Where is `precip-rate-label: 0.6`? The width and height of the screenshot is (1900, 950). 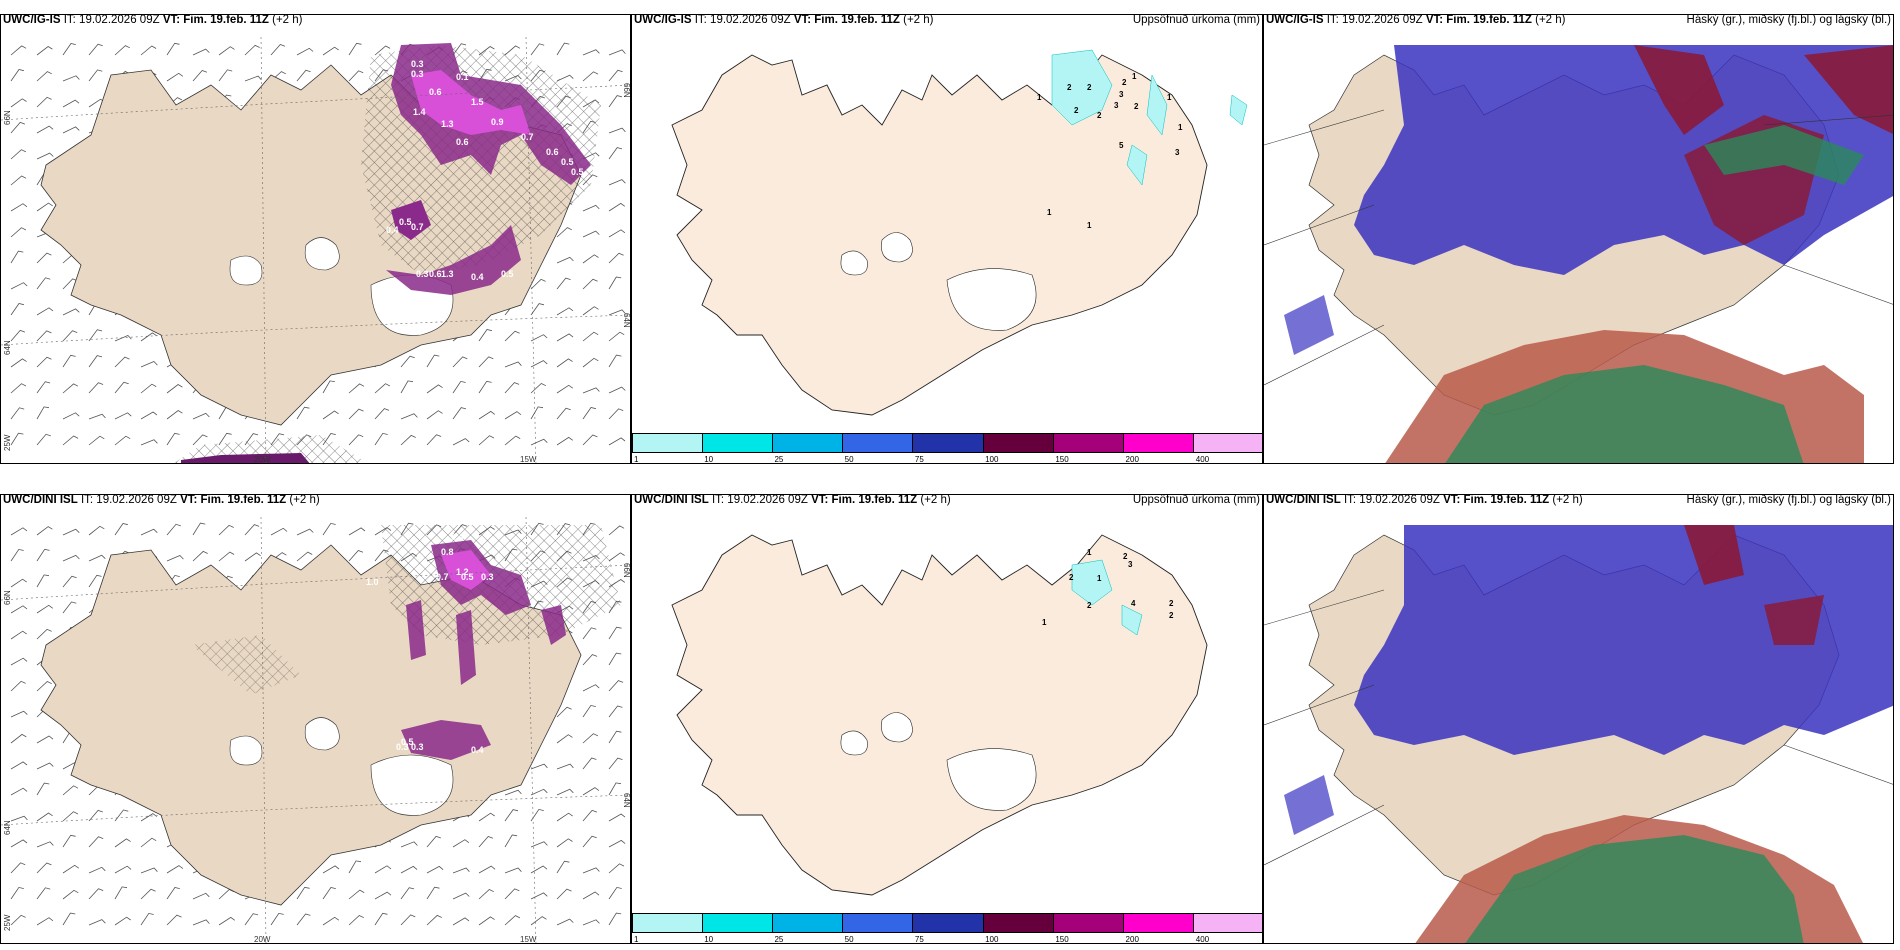
precip-rate-label: 0.6 is located at coordinates (435, 92).